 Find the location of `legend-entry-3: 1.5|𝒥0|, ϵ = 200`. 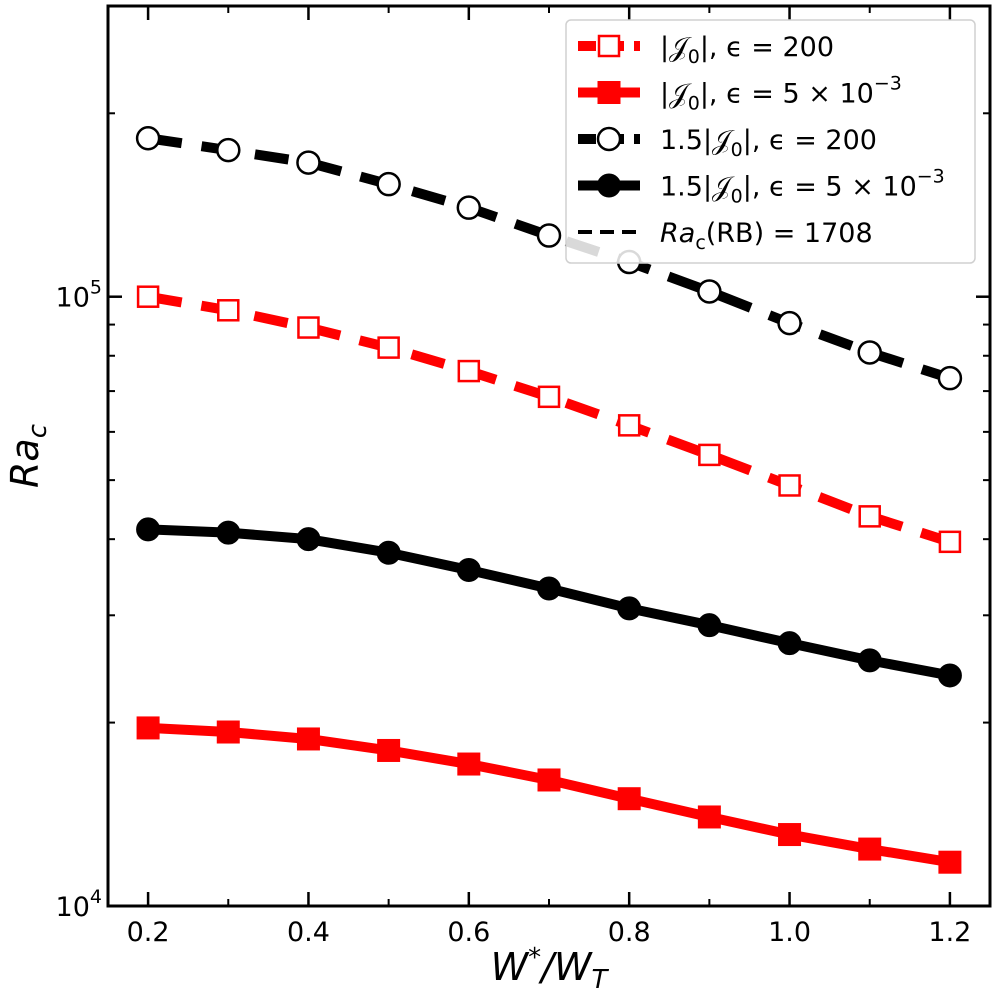

legend-entry-3: 1.5|𝒥0|, ϵ = 200 is located at coordinates (727, 143).